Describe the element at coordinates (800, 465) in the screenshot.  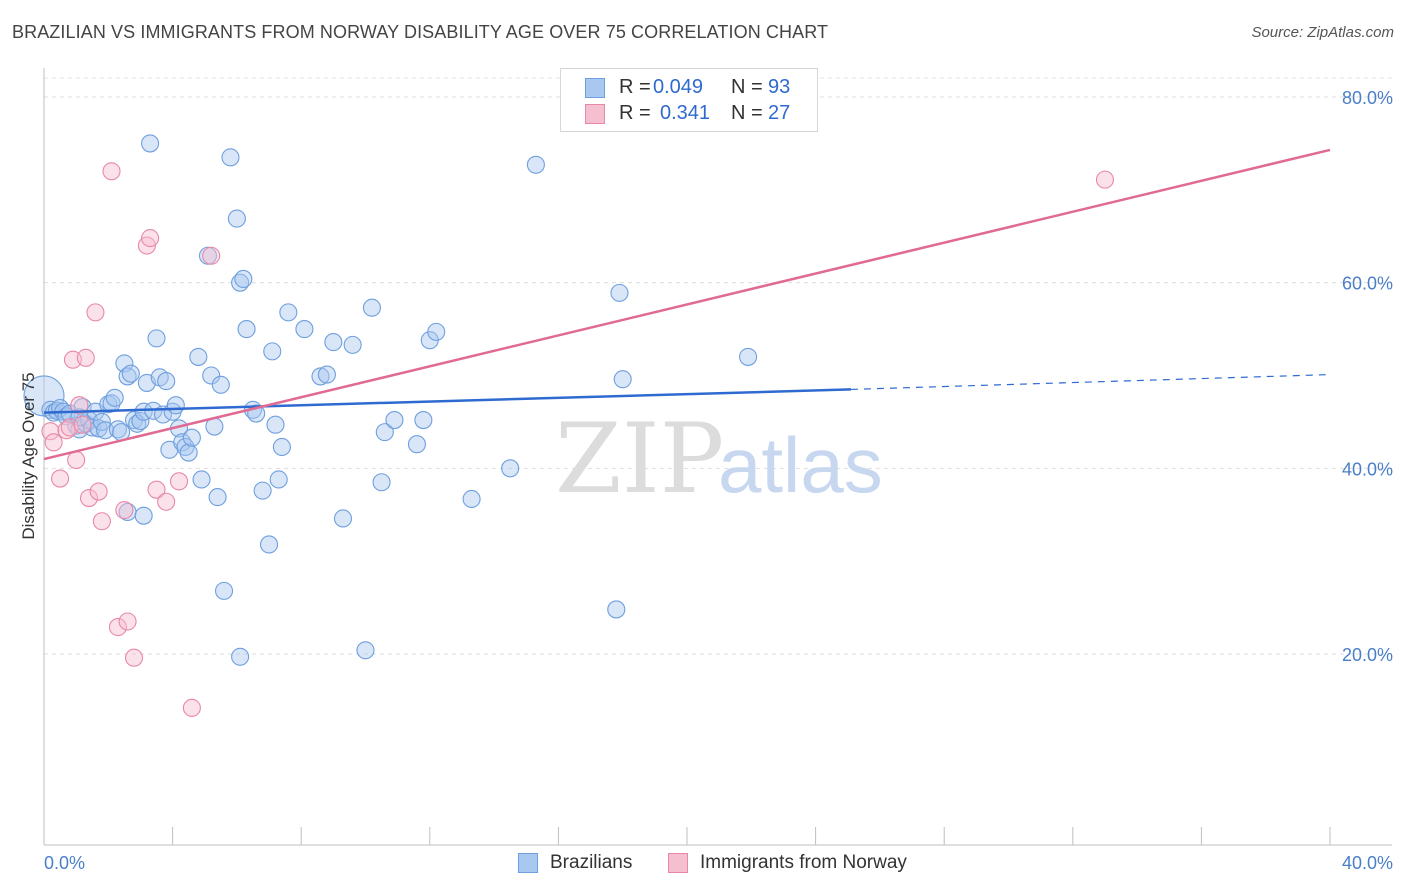
I see `watermark-atlas: atlas` at that location.